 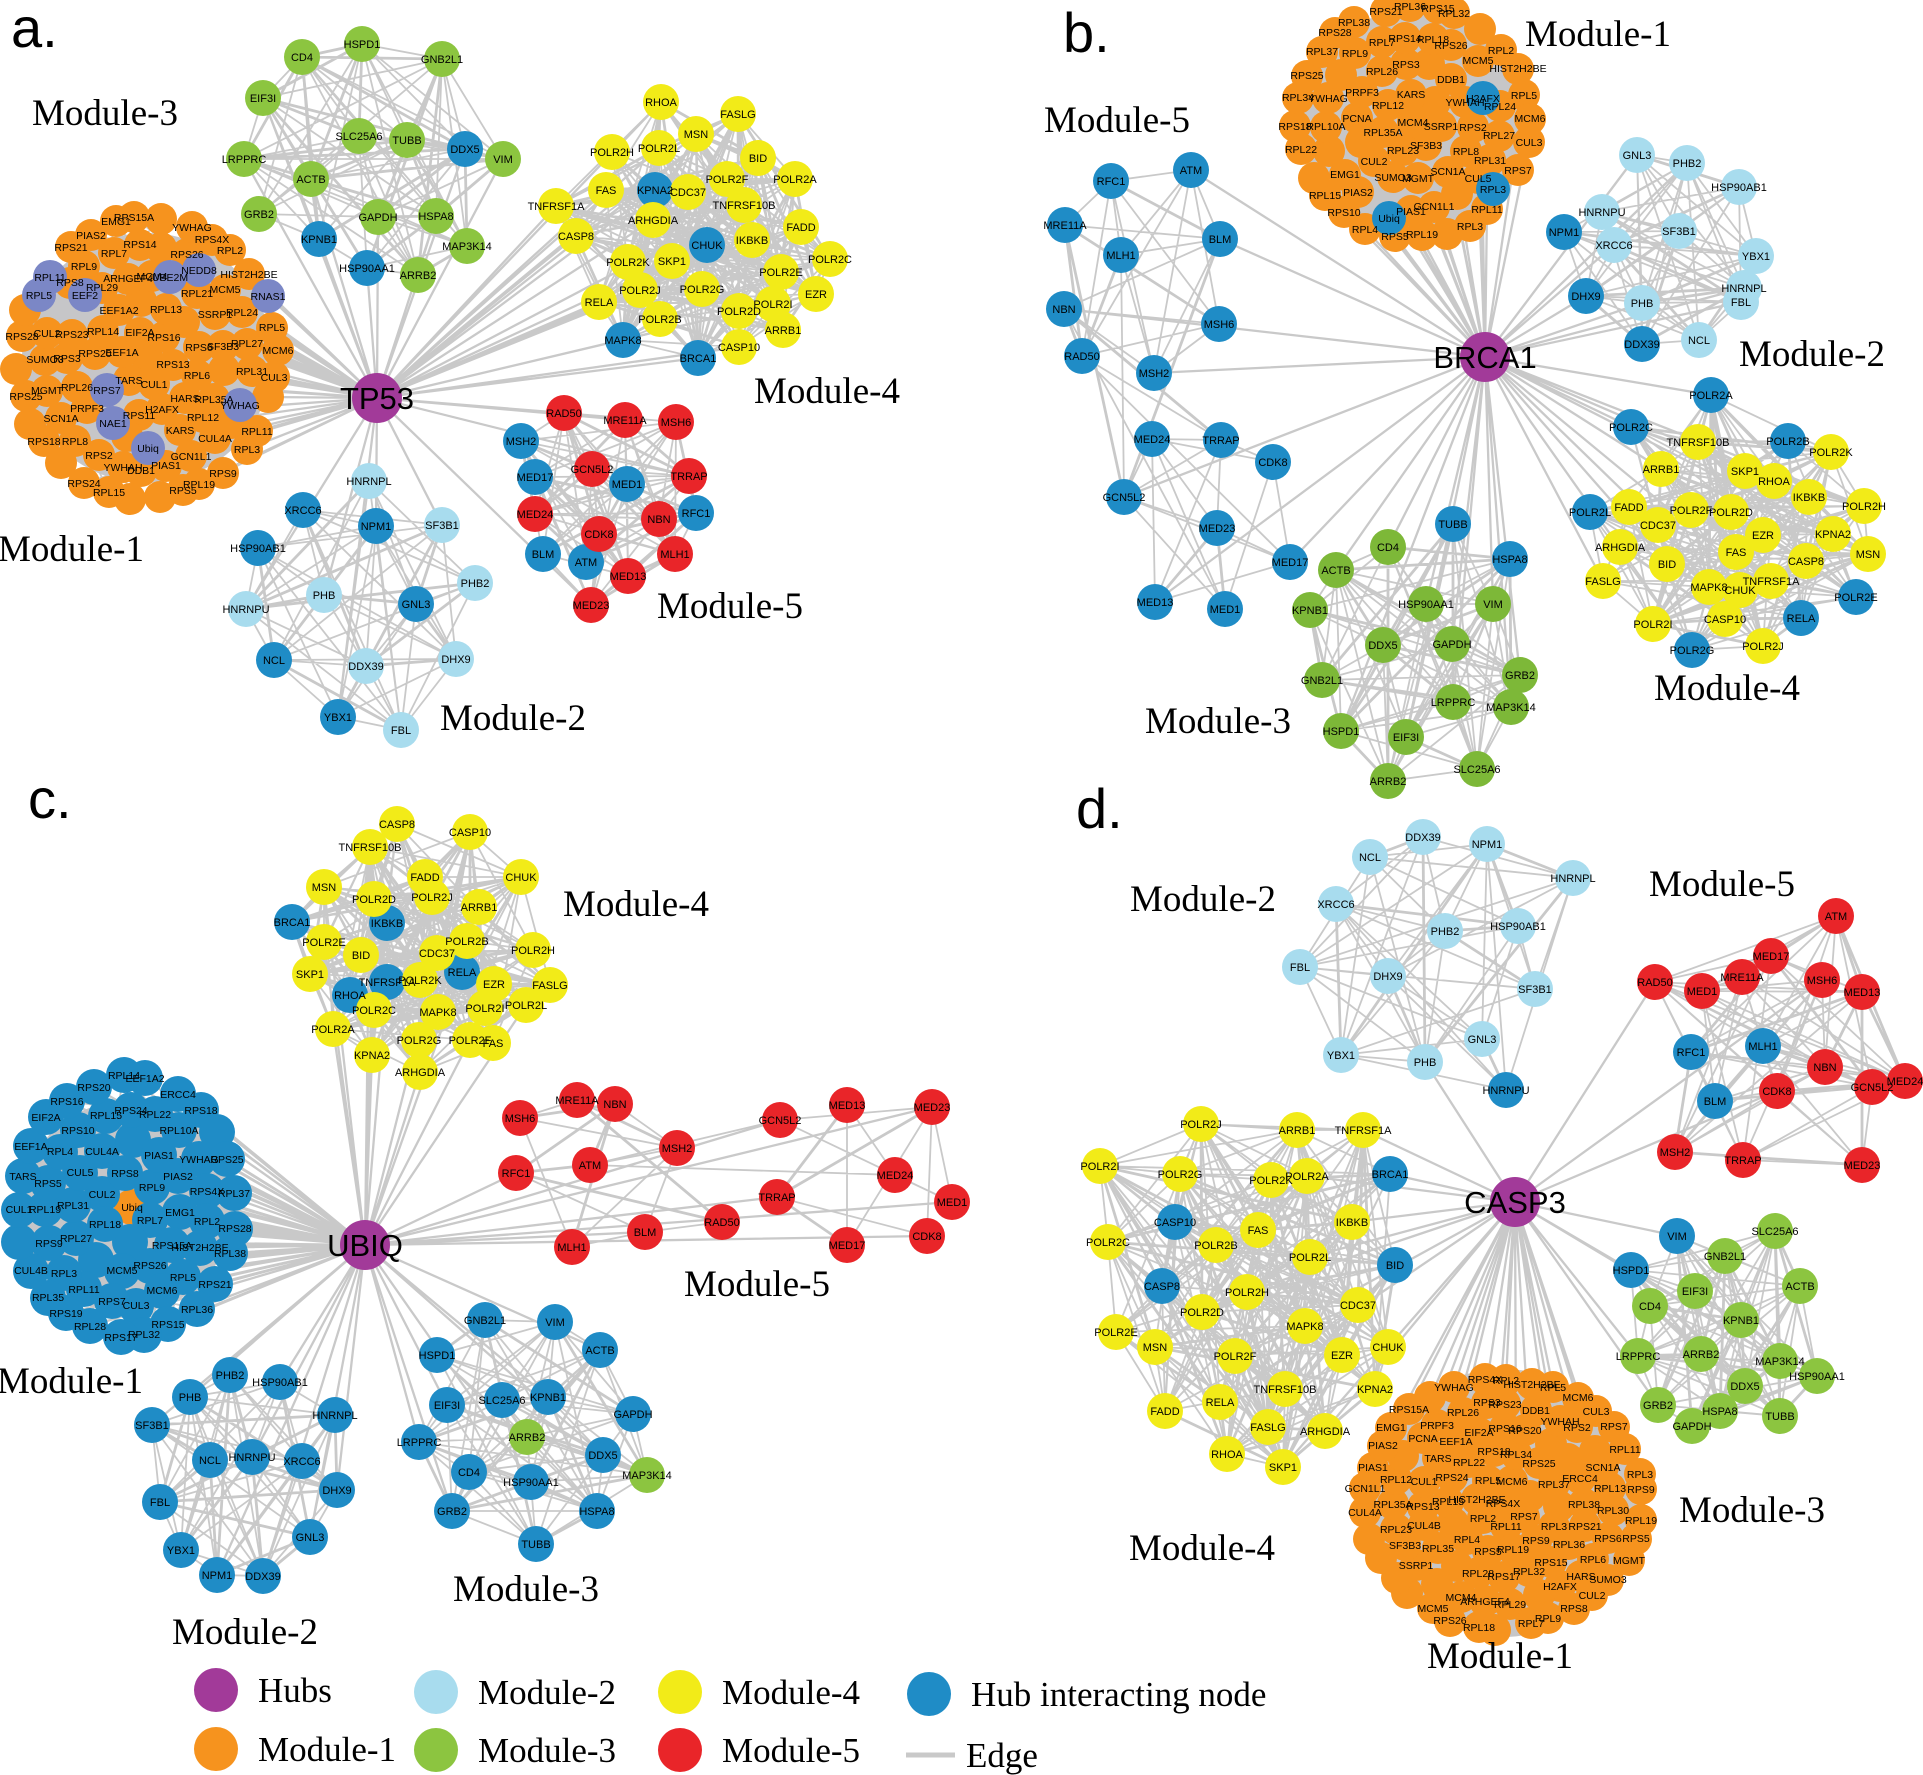 What do you see at coordinates (365, 1245) in the screenshot?
I see `svg-text: UBIQ` at bounding box center [365, 1245].